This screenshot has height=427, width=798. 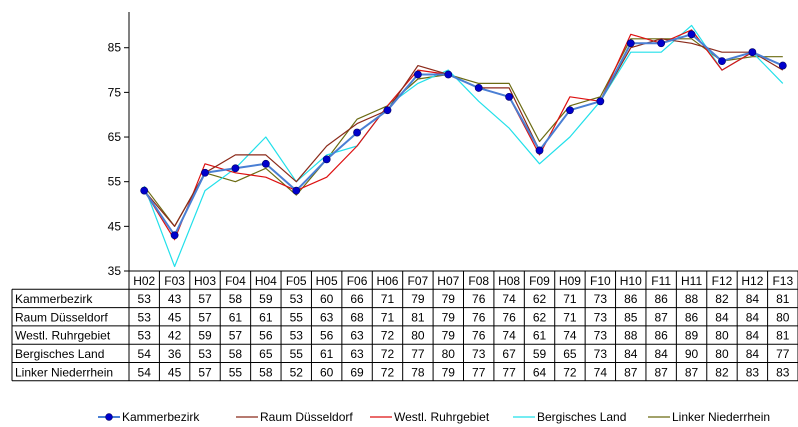 What do you see at coordinates (306, 417) in the screenshot?
I see `legend-label: Raum Düsseldorf` at bounding box center [306, 417].